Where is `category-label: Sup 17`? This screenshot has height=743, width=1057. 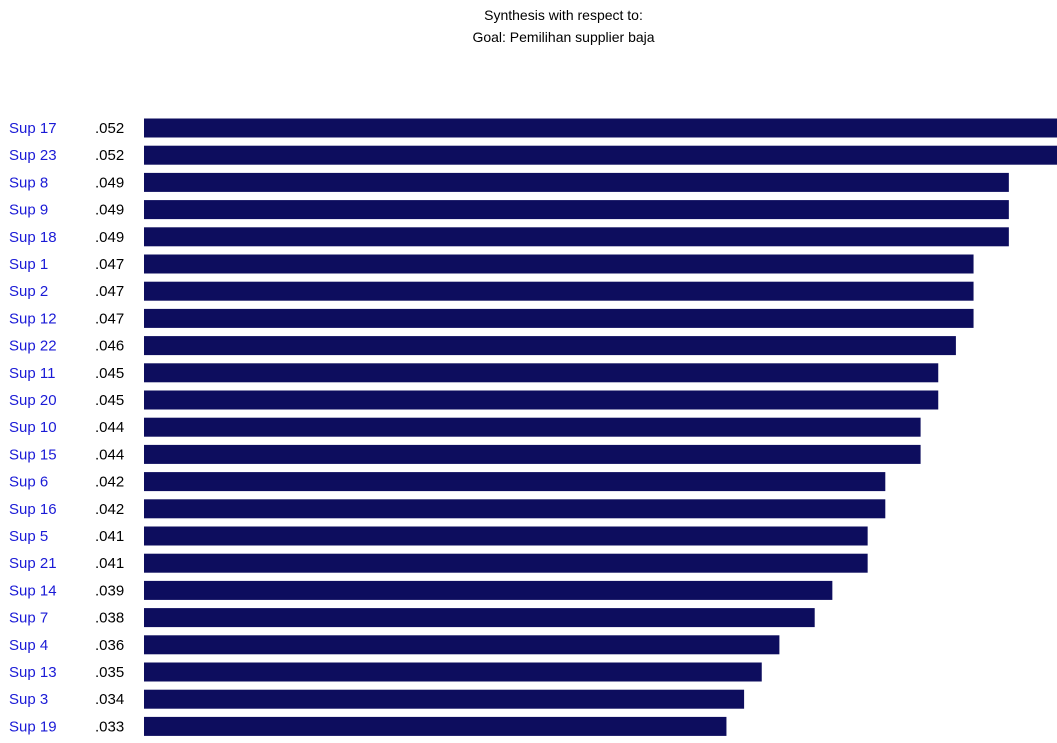
category-label: Sup 17 is located at coordinates (33, 128).